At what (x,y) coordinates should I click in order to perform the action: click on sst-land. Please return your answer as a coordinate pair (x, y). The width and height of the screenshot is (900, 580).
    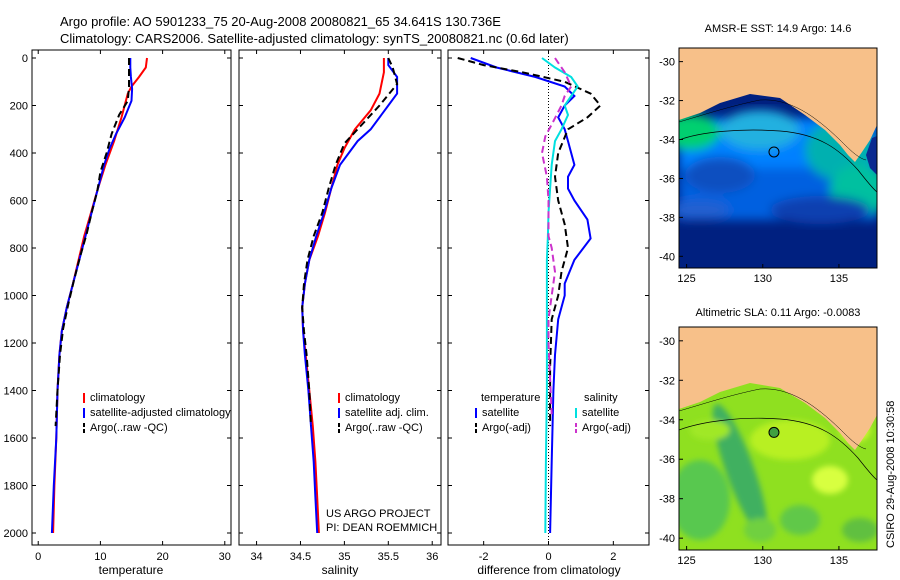
    Looking at the image, I should click on (778, 105).